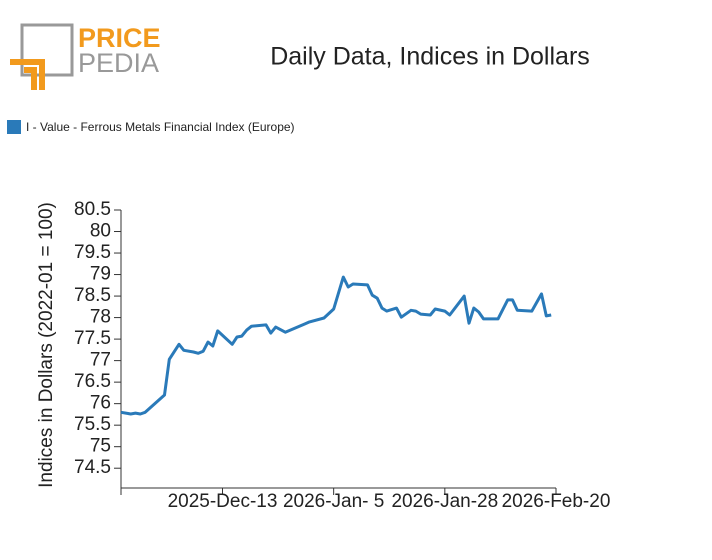  I want to click on logo: PRICE PEDIA, so click(85, 56).